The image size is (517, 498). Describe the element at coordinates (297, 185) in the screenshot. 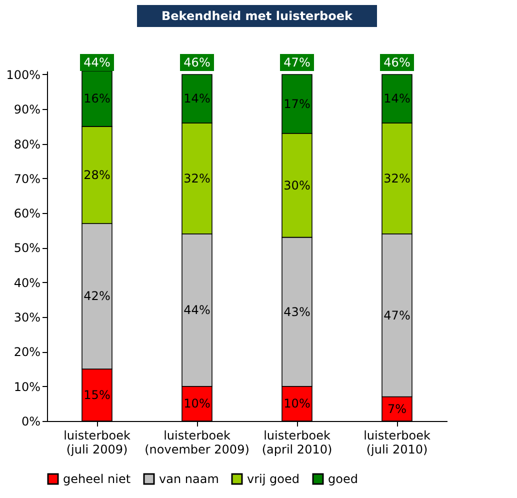

I see `data-label: 30%` at that location.